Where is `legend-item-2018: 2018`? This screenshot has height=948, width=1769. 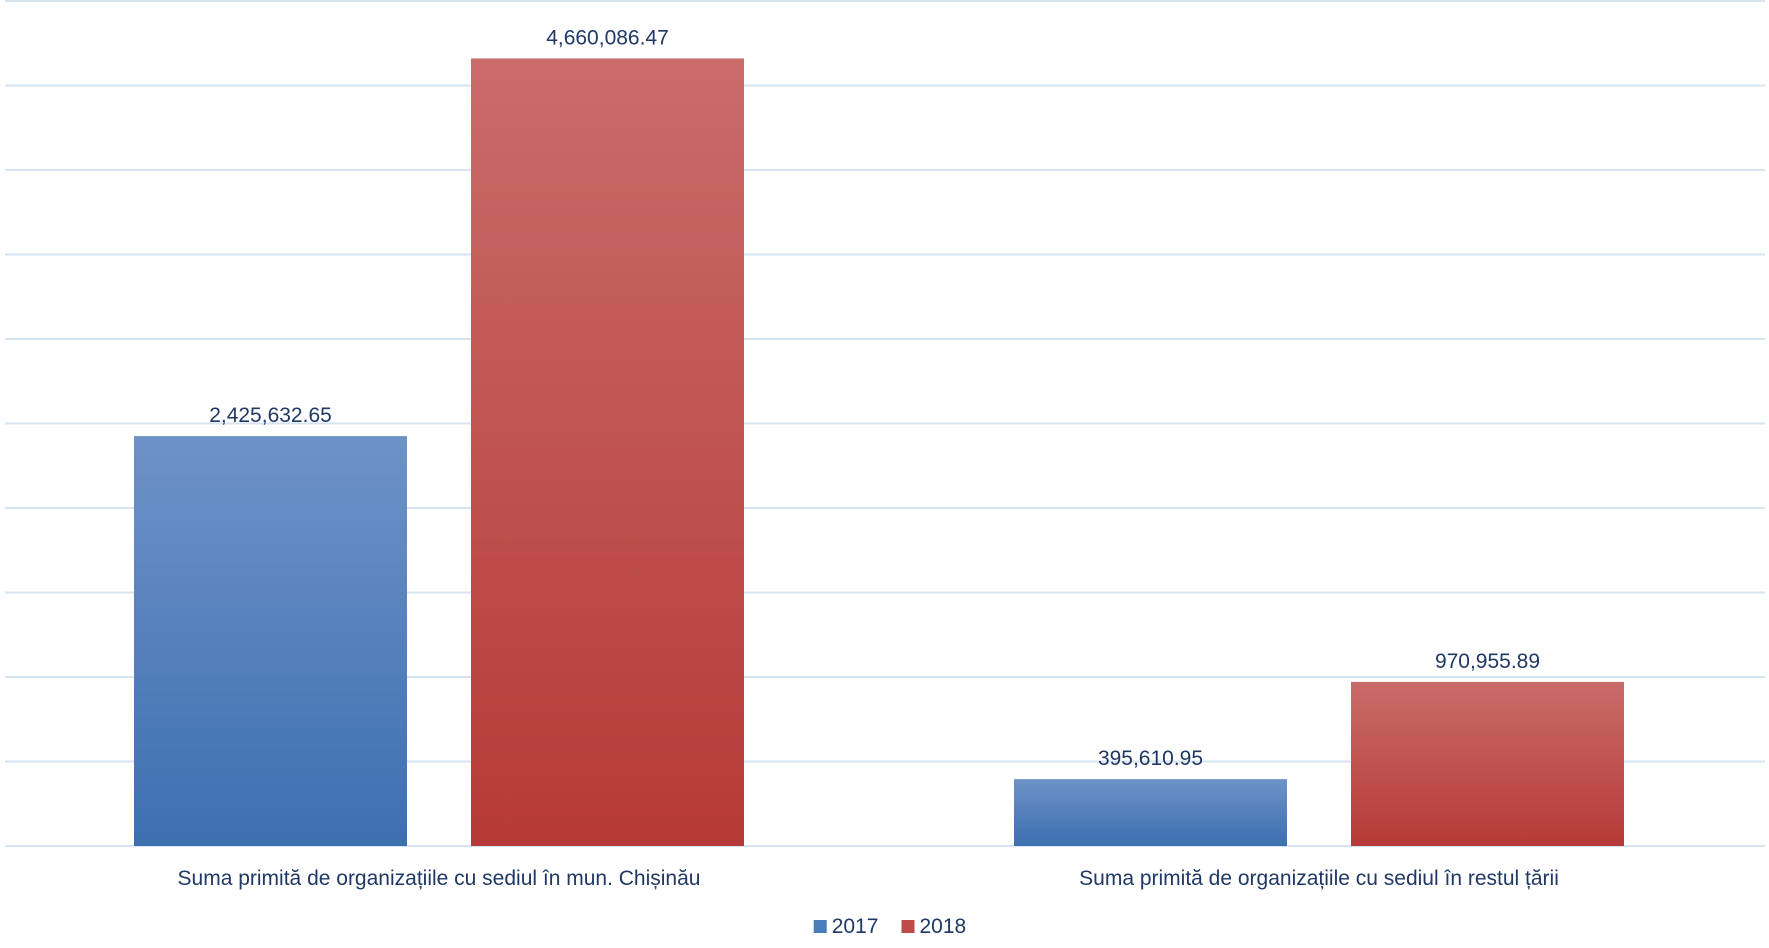
legend-item-2018: 2018 is located at coordinates (934, 926).